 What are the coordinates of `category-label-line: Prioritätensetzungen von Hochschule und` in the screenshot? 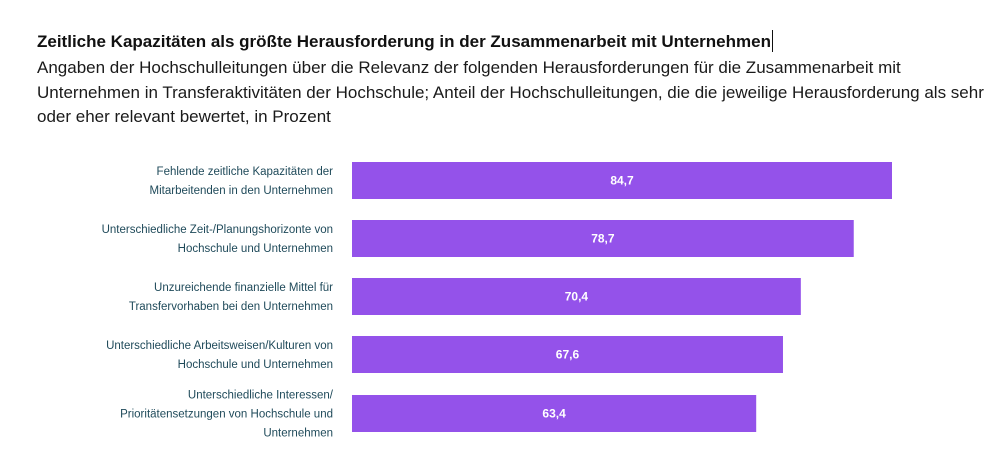 It's located at (226, 415).